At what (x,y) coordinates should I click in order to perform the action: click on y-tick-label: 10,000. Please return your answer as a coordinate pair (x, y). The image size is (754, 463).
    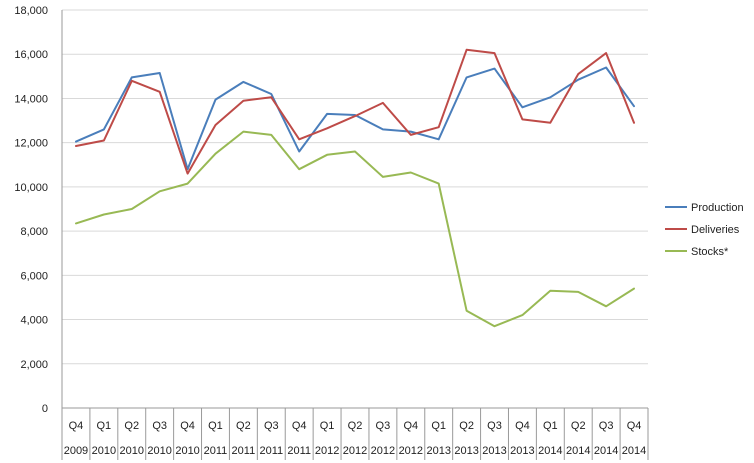
    Looking at the image, I should click on (31, 188).